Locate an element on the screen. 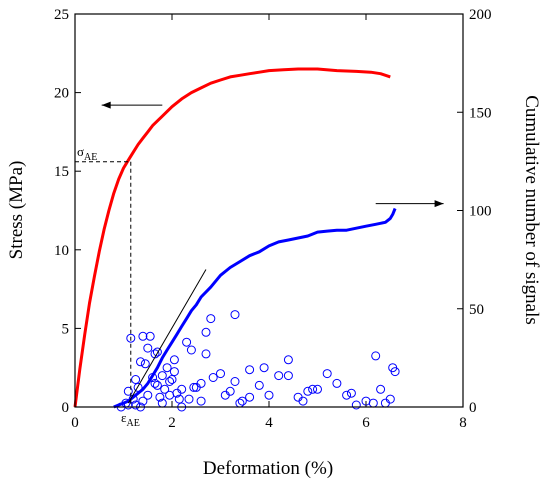  y-left-tick-label: 20 is located at coordinates (61, 94).